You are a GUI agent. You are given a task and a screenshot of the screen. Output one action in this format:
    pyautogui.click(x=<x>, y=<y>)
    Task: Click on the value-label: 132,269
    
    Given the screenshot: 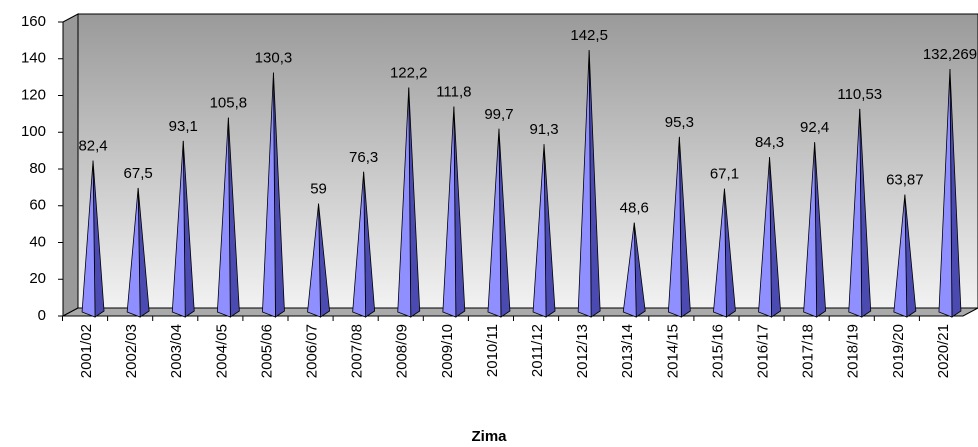 What is the action you would take?
    pyautogui.click(x=950, y=54)
    